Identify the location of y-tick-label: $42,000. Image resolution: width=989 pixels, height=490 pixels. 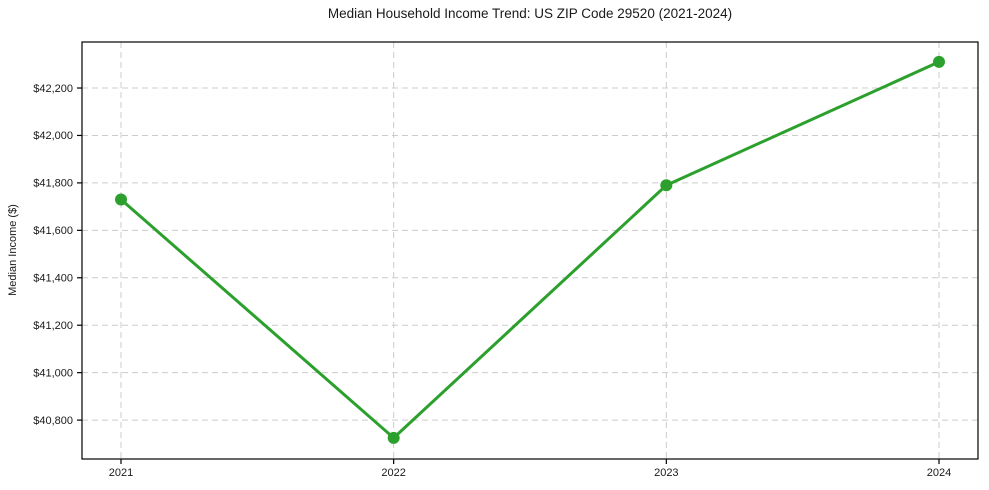
(53, 136).